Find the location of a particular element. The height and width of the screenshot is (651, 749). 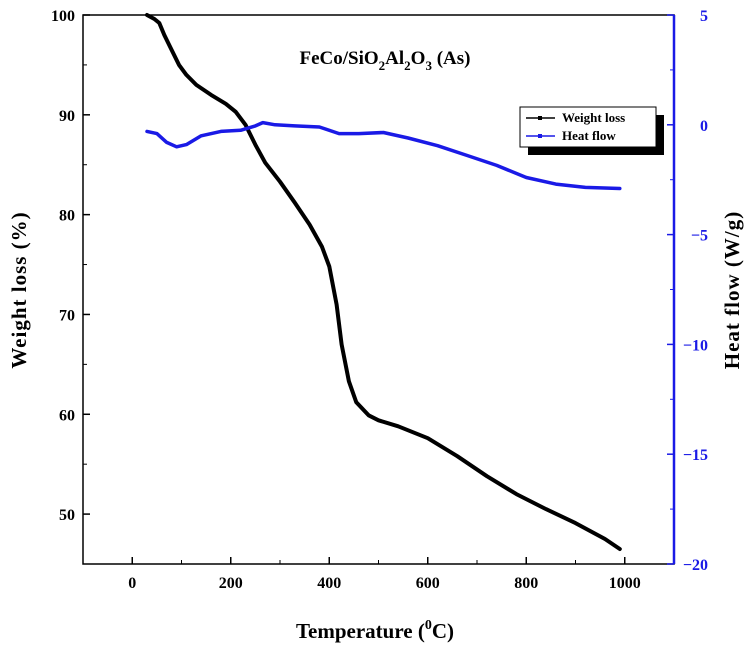

bottom-tick-label: 1000 is located at coordinates (625, 583).